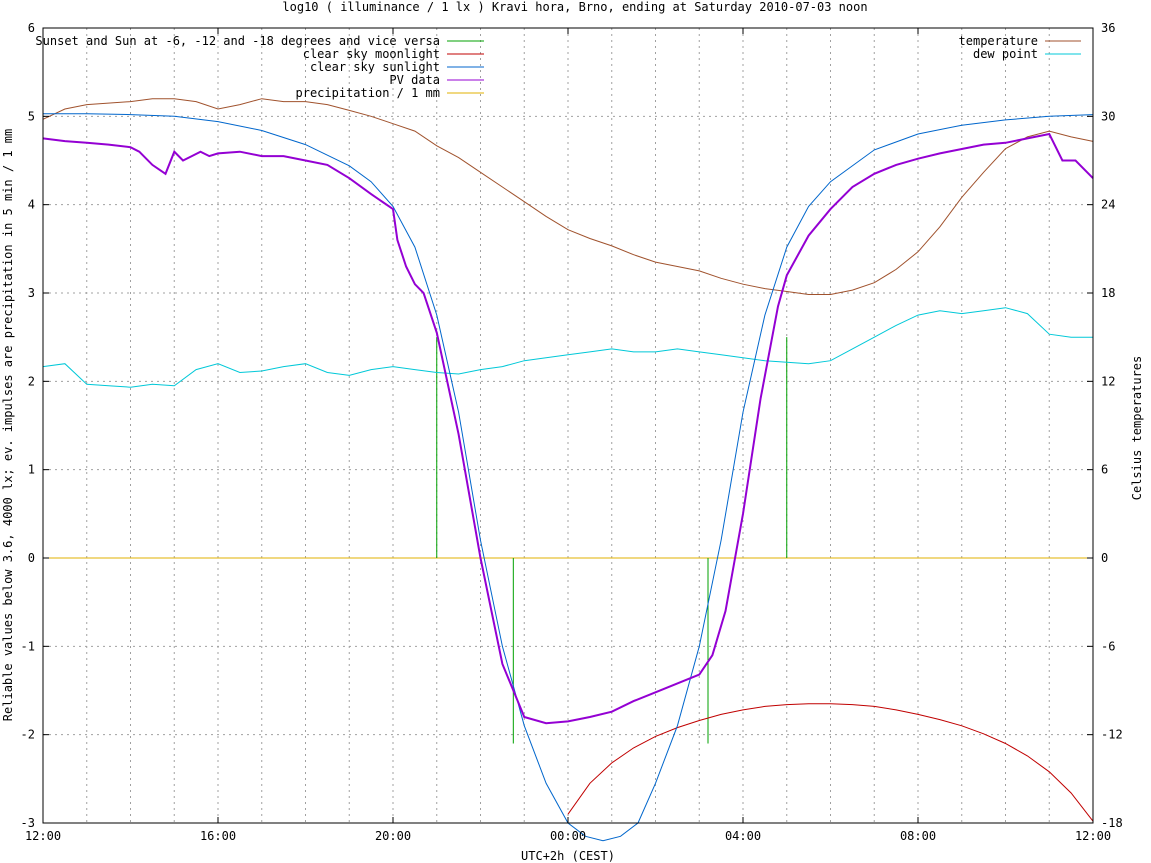  What do you see at coordinates (1137, 428) in the screenshot?
I see `y2-axis-label: Celsius temperatures` at bounding box center [1137, 428].